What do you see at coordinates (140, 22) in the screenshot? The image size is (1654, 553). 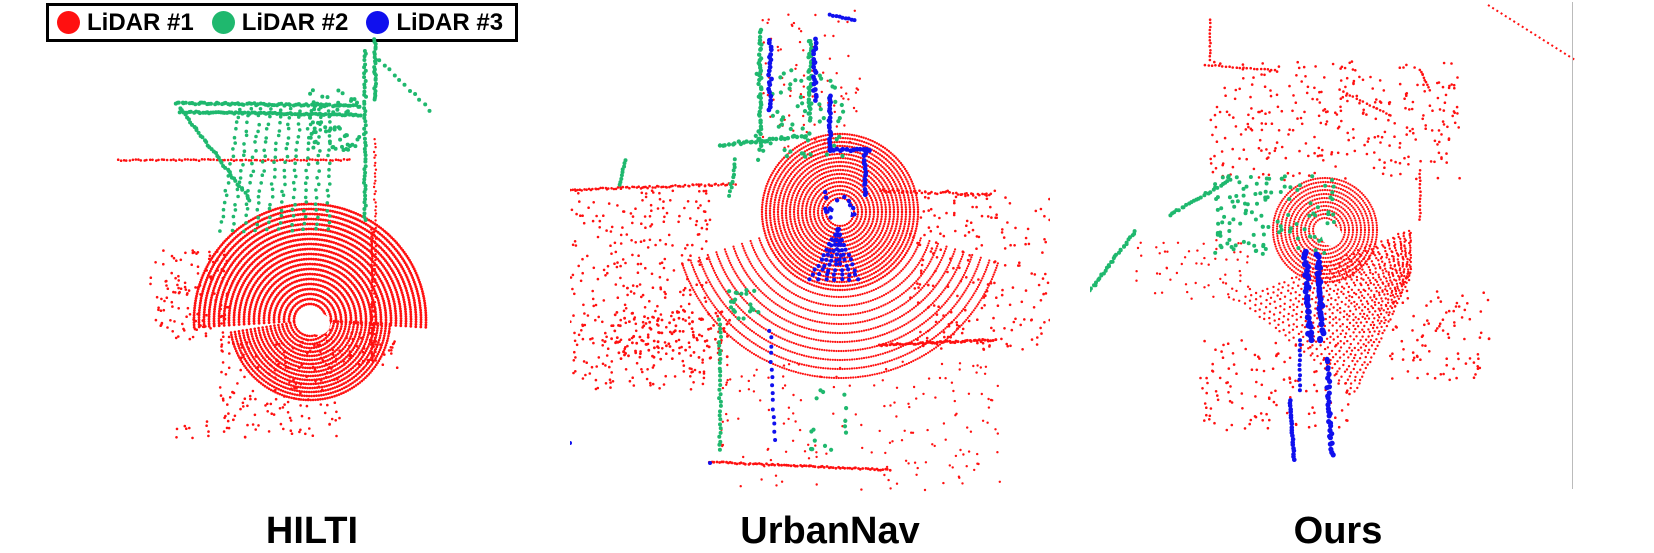 I see `legend-label: LiDAR #1` at bounding box center [140, 22].